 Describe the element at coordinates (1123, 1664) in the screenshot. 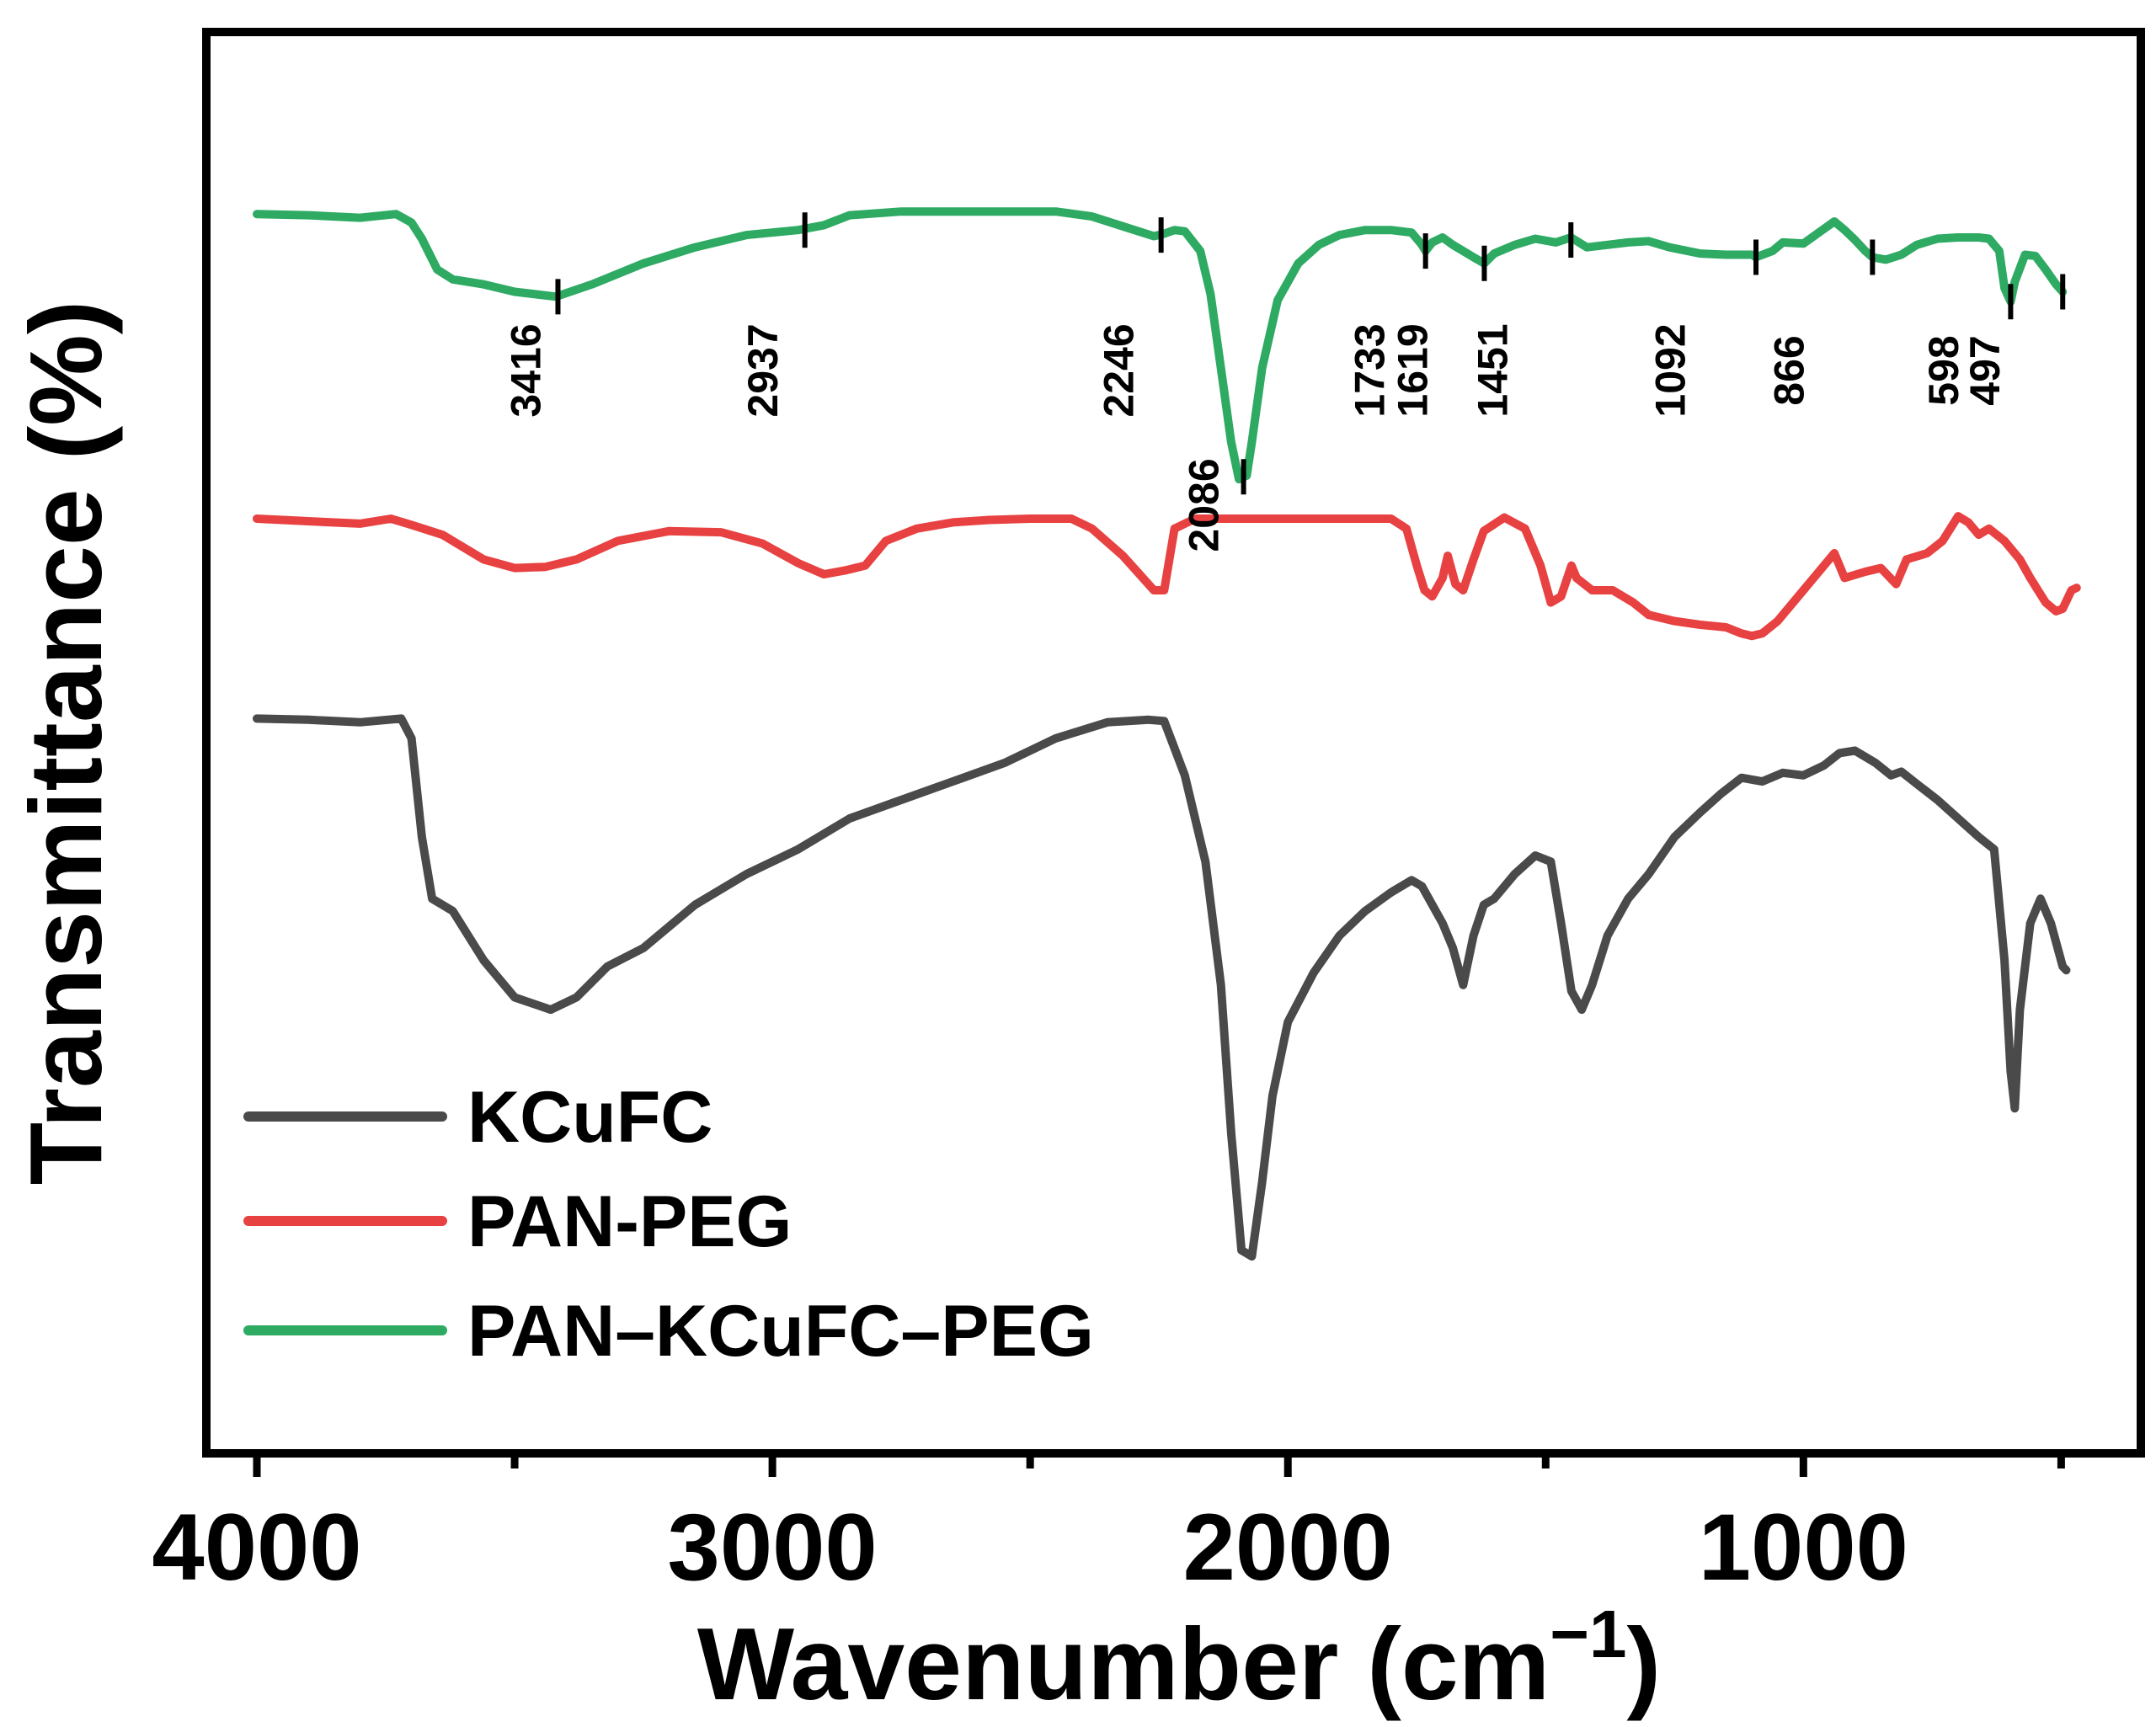

I see `x-axis-title-main: Wavenumber (cm` at that location.